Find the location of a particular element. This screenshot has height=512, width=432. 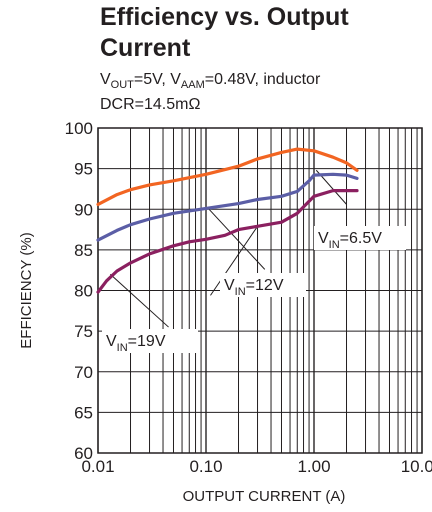

vin-6.5v-series-line is located at coordinates (227, 176).